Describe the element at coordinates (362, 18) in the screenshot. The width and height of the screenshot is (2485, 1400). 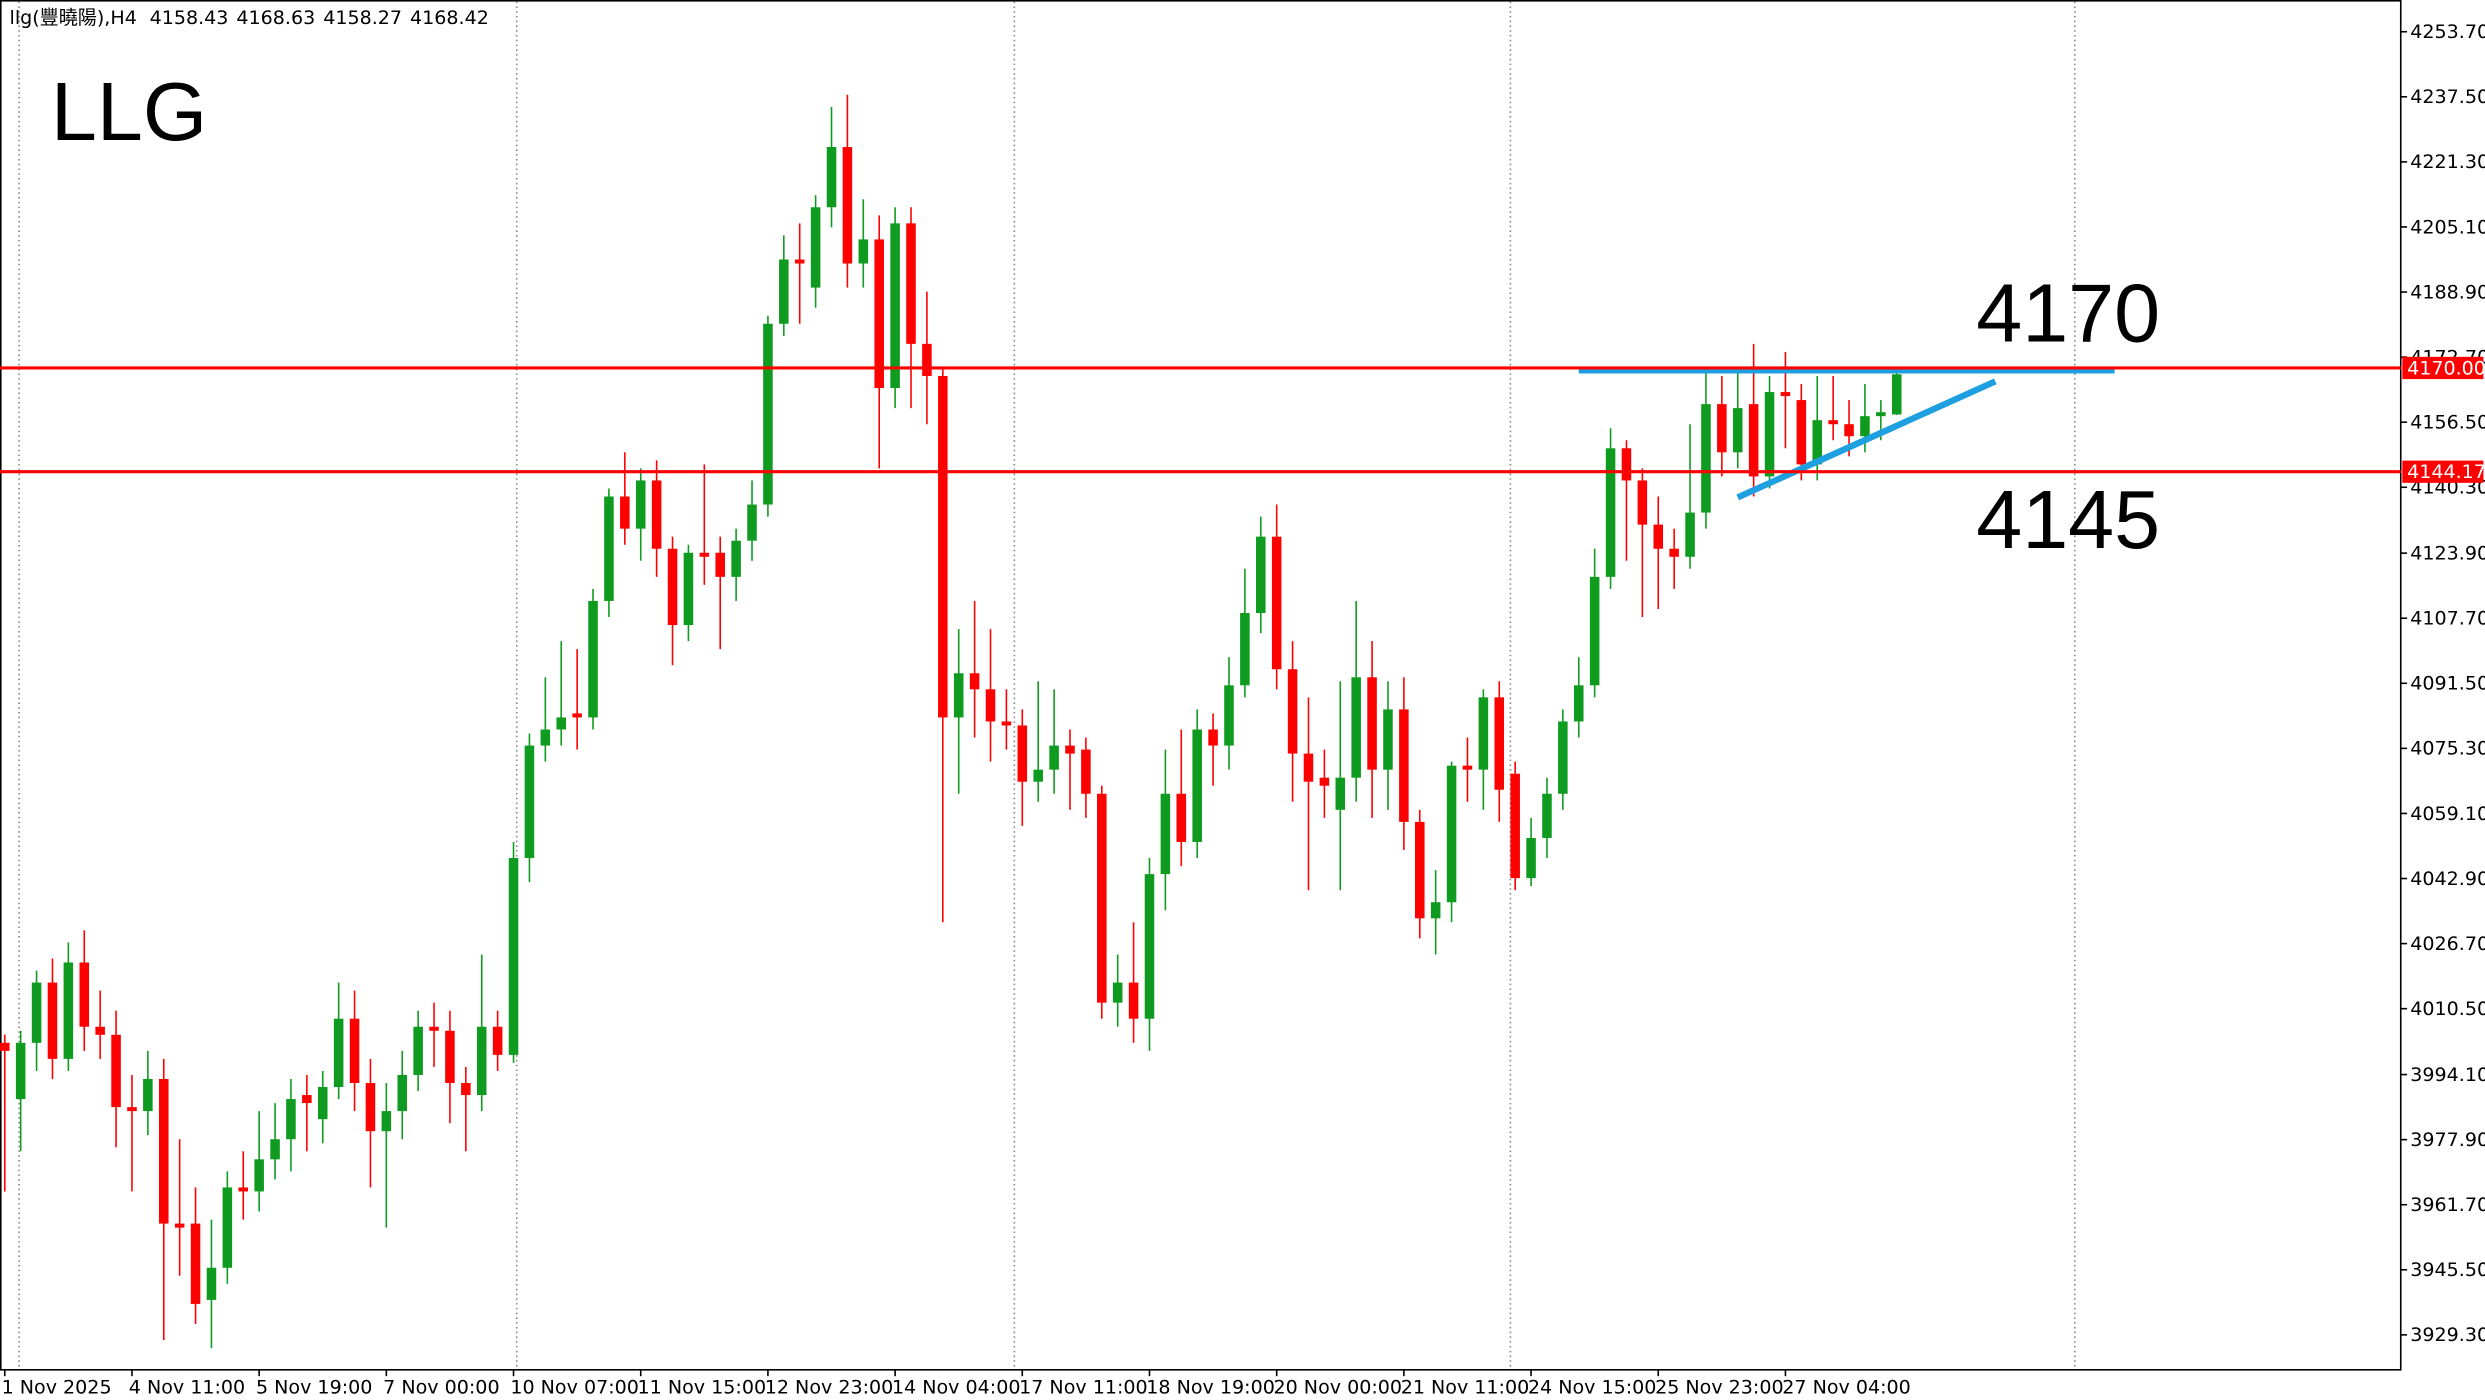
I see `header-low: 4158.27` at that location.